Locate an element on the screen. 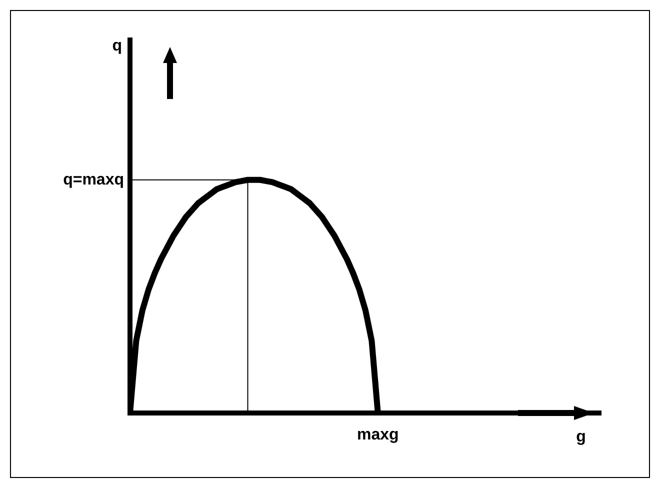  text: g is located at coordinates (581, 437).